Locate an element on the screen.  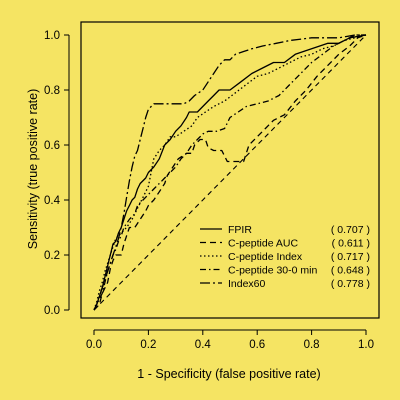
y-tick-label: 0.8 is located at coordinates (52, 91).